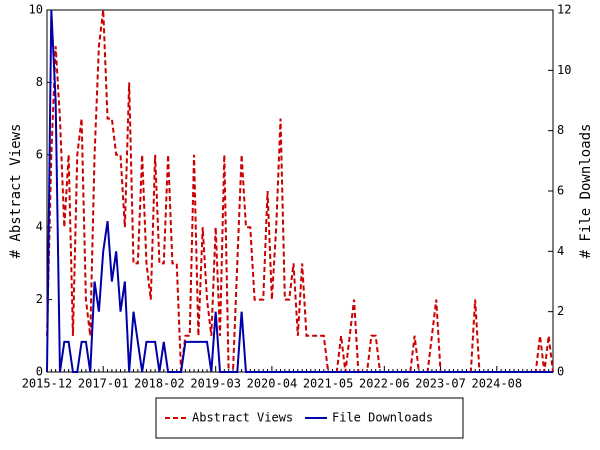 Image resolution: width=600 pixels, height=450 pixels. Describe the element at coordinates (16, 191) in the screenshot. I see `y-axis-label: # Abstract Views` at that location.